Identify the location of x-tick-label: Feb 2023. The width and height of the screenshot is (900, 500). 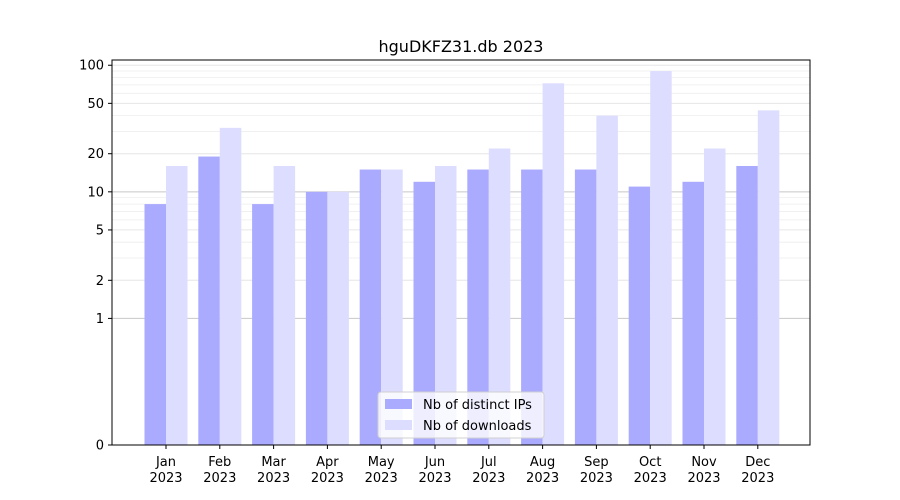
(219, 470).